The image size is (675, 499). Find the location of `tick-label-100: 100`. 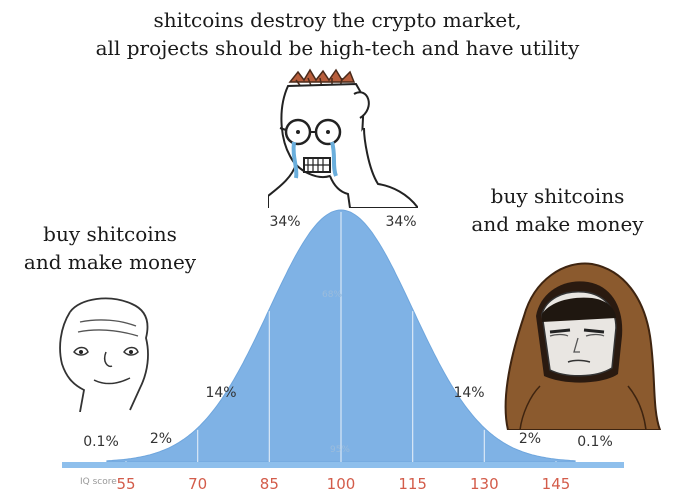

tick-label-100: 100 is located at coordinates (341, 484).